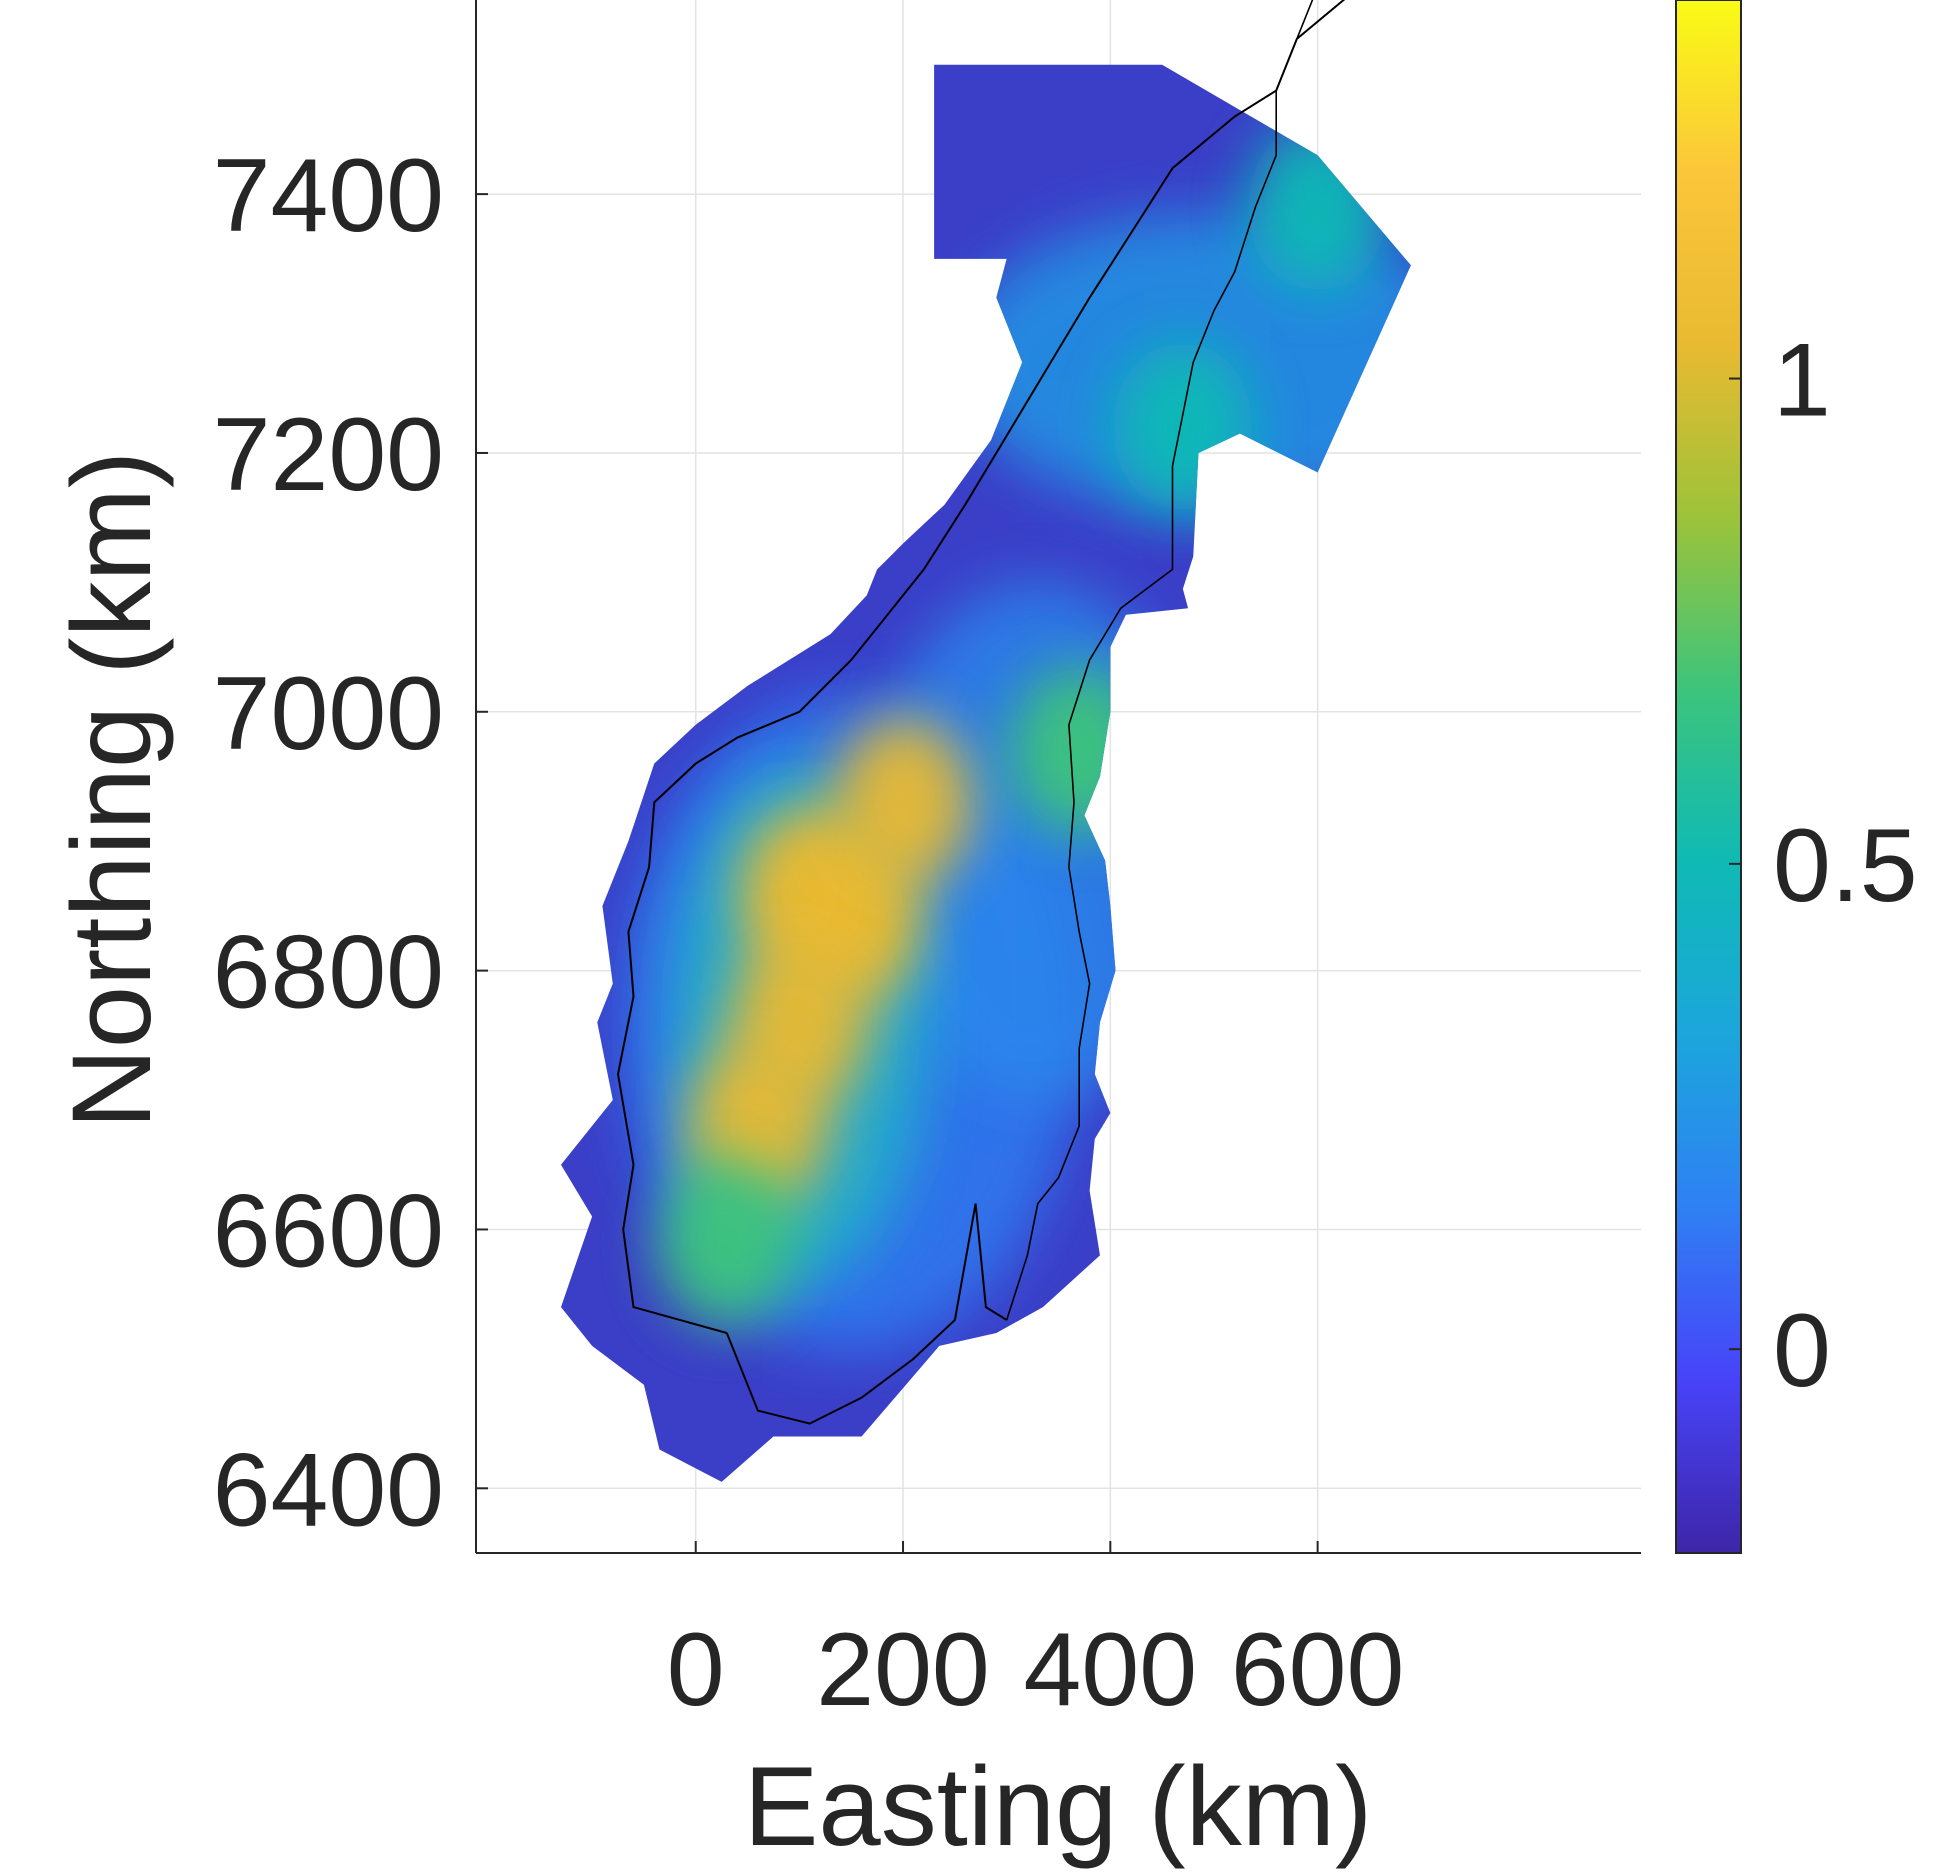 The width and height of the screenshot is (1953, 1875). I want to click on x-ticks: 0 200 400 600, so click(1036, 1634).